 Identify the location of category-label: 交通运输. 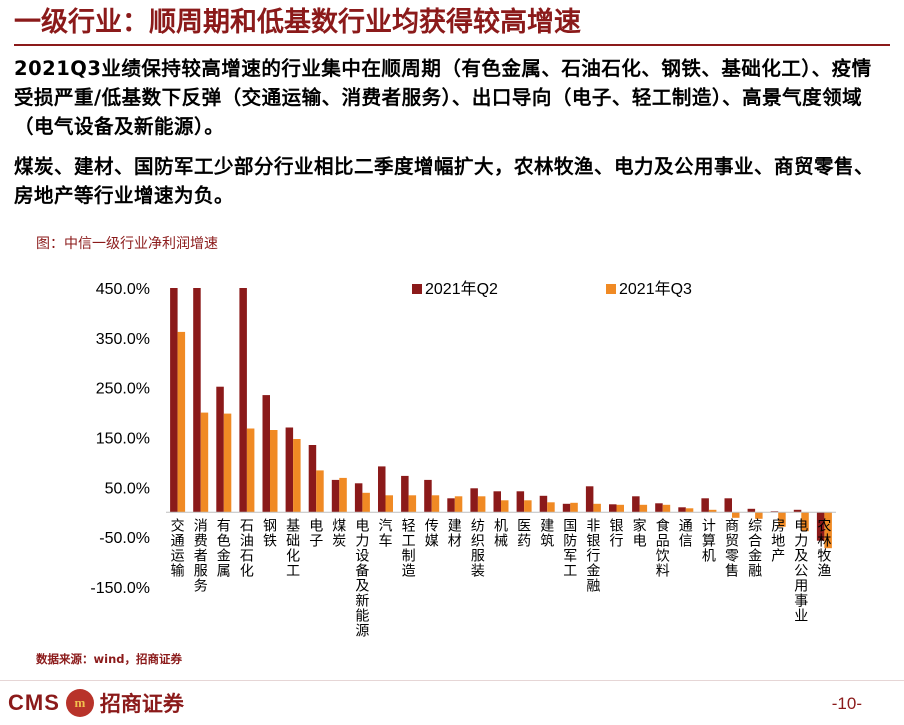
(178, 548).